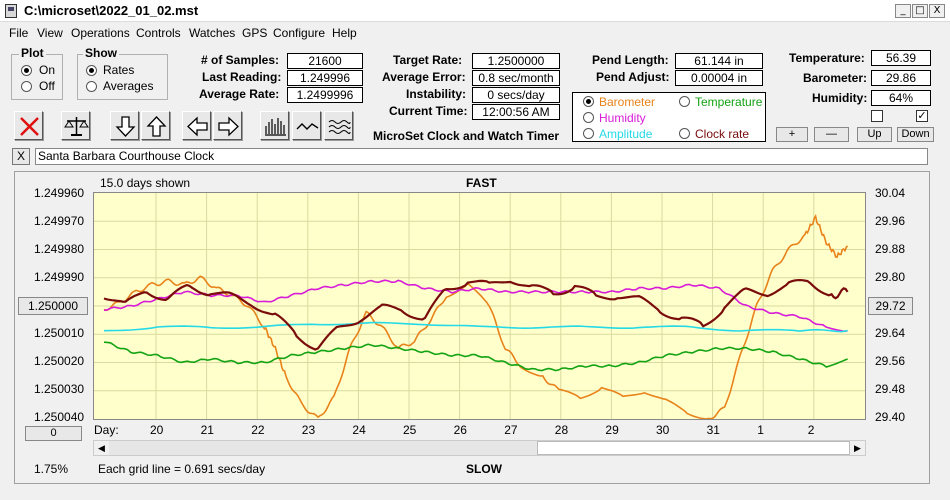  Describe the element at coordinates (410, 430) in the screenshot. I see `day-tick-25: 25` at that location.